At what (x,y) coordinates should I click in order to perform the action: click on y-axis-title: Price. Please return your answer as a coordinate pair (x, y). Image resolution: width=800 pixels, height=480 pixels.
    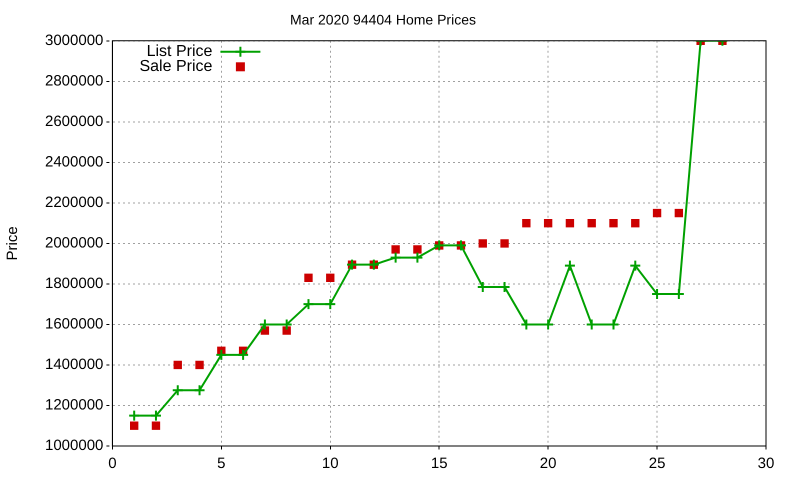
    Looking at the image, I should click on (13, 243).